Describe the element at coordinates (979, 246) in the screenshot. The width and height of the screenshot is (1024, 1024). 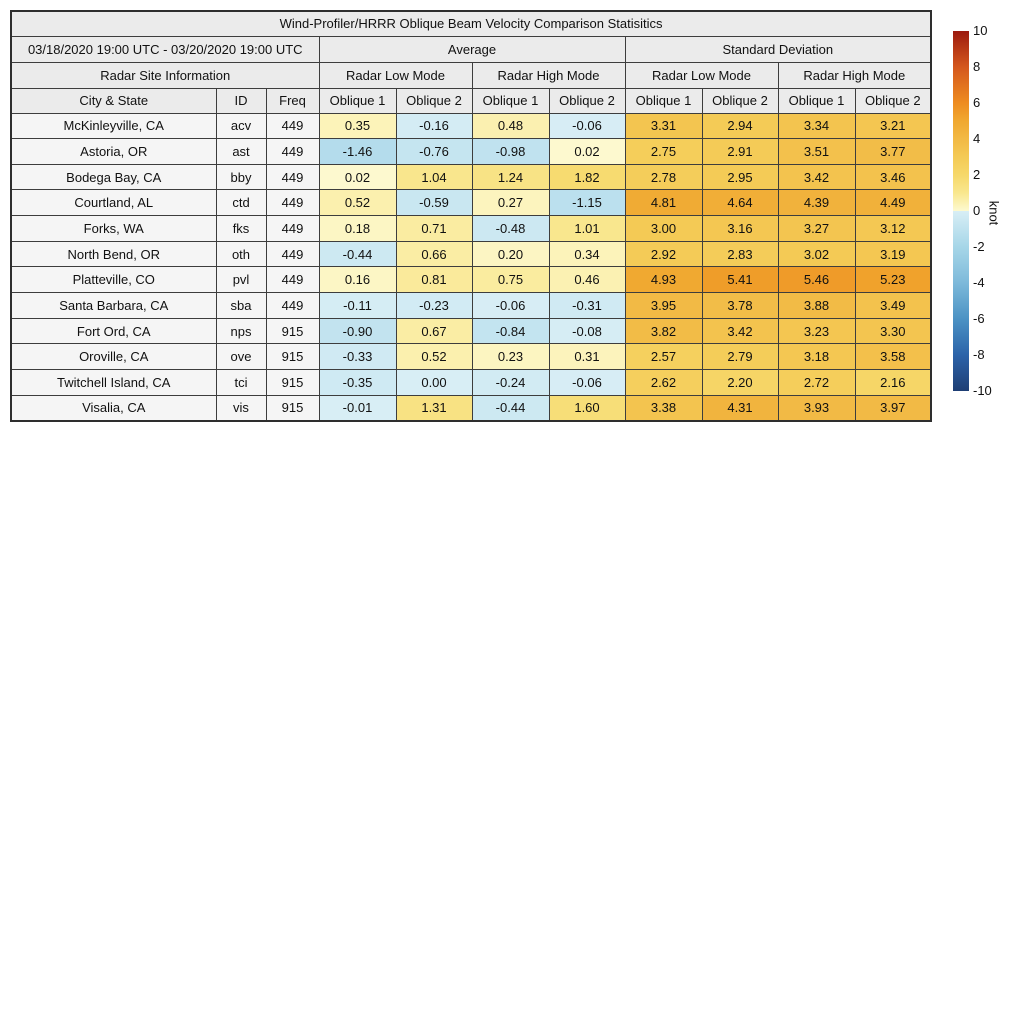
I see `colorbar-tick-label: -2` at that location.